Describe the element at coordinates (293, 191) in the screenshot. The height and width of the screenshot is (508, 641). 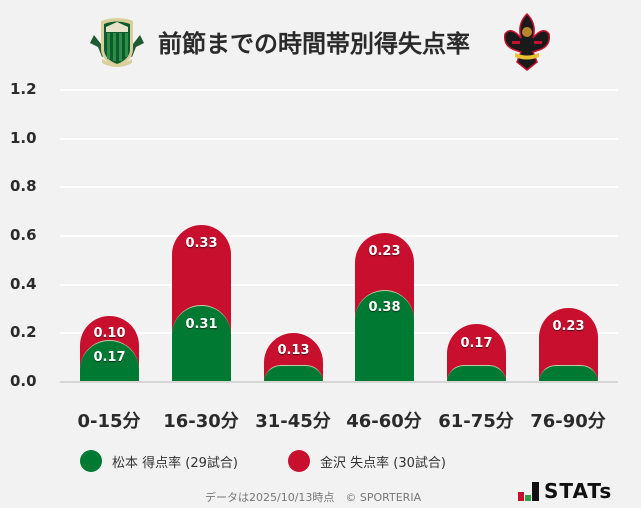
I see `bar-31-45: 0.13` at that location.